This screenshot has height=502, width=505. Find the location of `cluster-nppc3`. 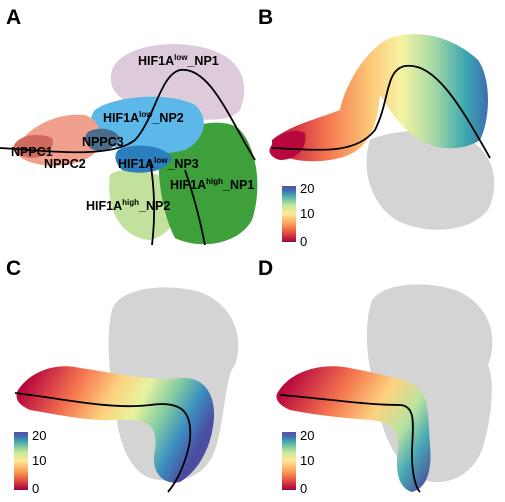

cluster-nppc3 is located at coordinates (102, 139).